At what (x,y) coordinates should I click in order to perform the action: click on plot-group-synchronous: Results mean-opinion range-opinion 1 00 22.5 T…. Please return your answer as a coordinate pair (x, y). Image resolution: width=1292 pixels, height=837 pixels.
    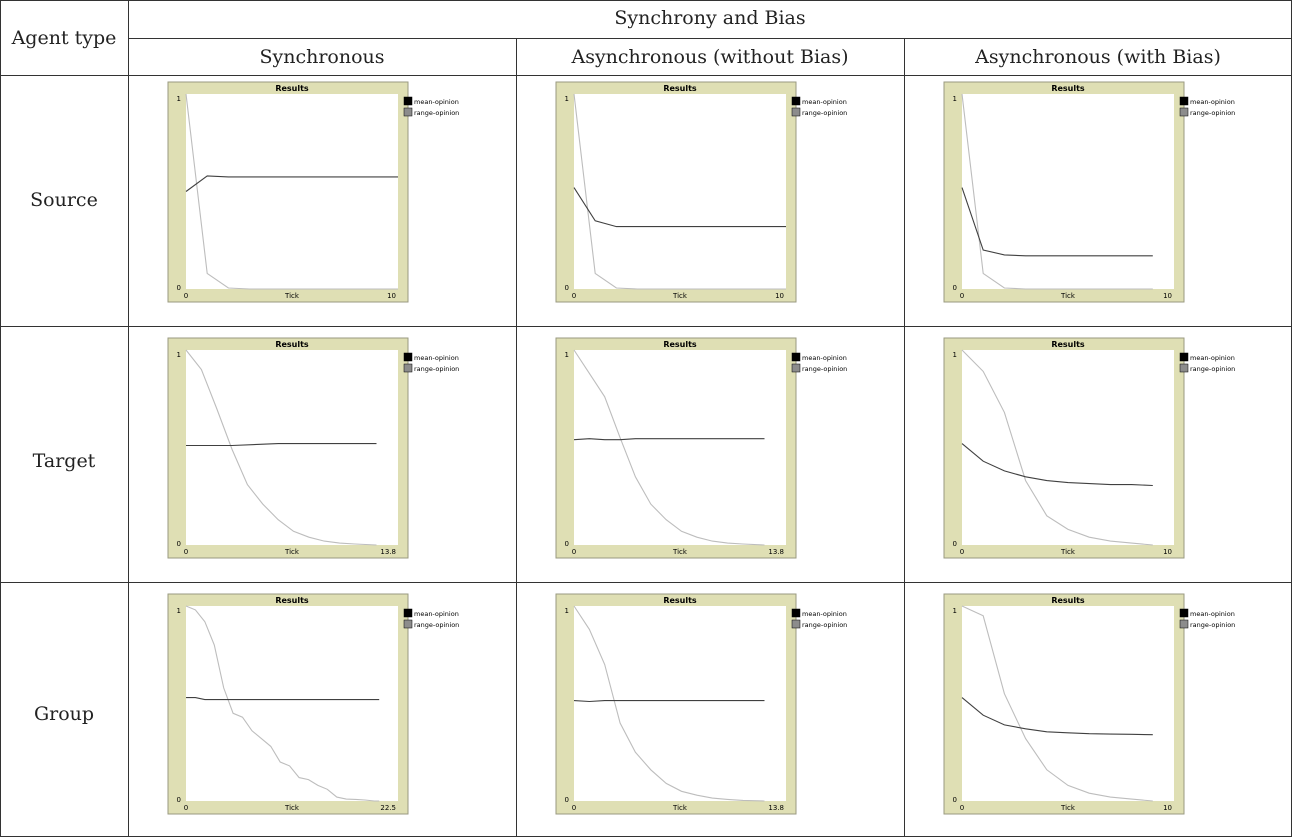
    Looking at the image, I should click on (313, 704).